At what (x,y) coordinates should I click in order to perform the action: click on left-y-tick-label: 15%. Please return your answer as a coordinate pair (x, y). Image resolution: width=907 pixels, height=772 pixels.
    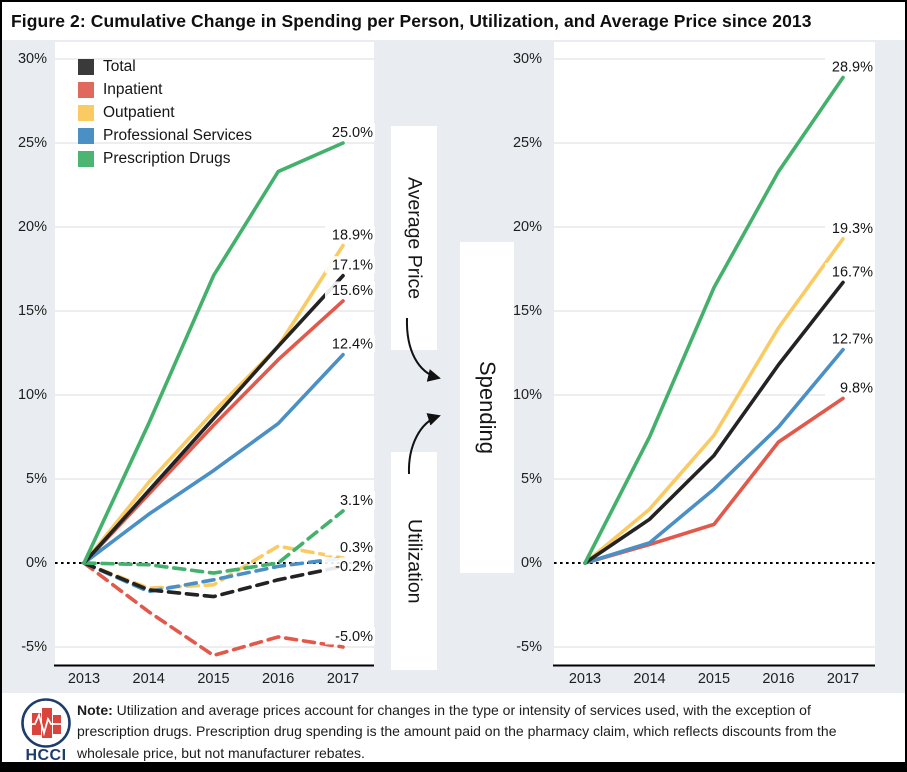
    Looking at the image, I should click on (32, 311).